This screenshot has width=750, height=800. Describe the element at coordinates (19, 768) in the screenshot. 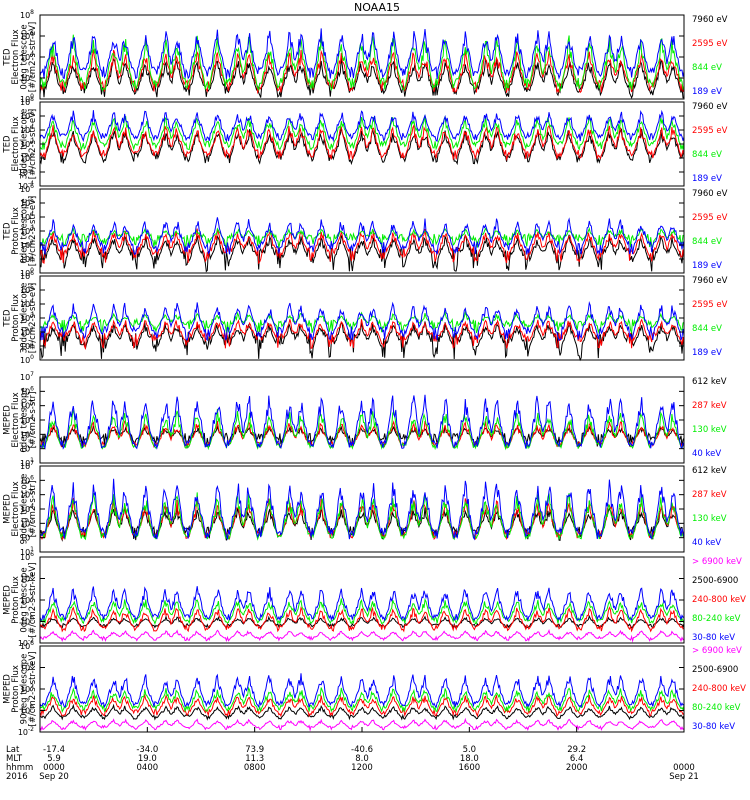

I see `x-row-label: hhmm` at that location.